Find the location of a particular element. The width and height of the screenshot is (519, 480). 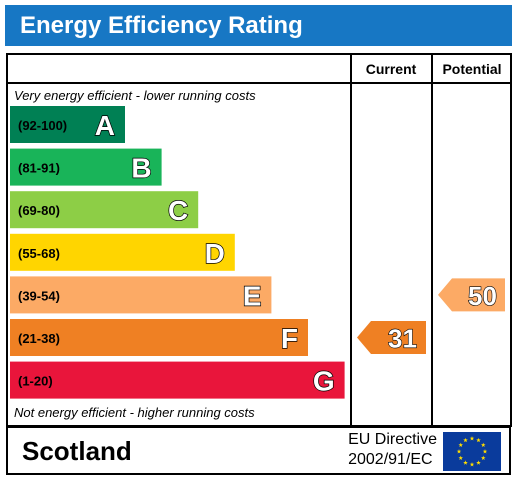

current-rating-value: 31 is located at coordinates (402, 339).